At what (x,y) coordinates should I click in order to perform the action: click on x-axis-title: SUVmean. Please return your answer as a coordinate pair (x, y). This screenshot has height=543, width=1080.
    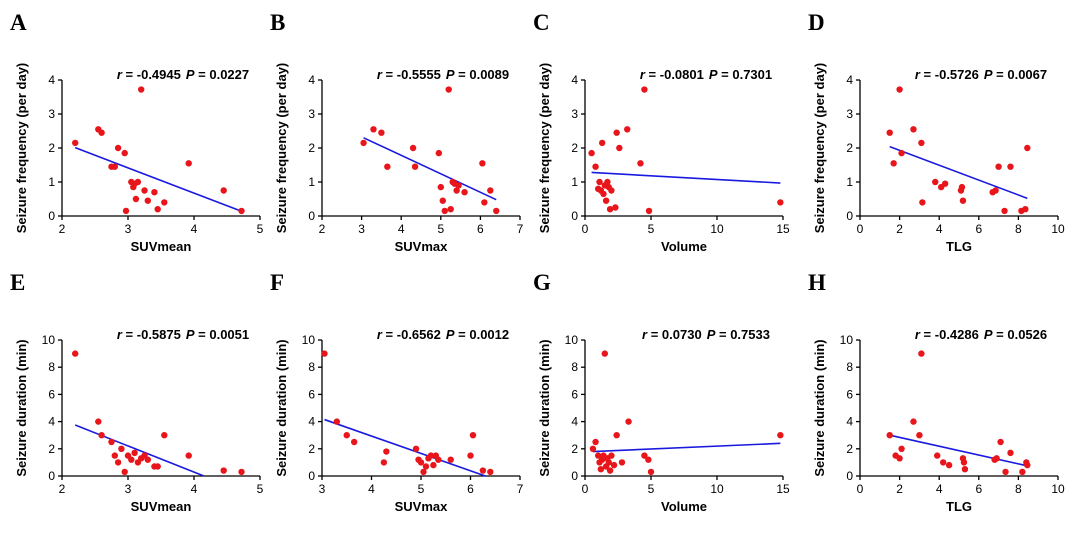
    Looking at the image, I should click on (161, 506).